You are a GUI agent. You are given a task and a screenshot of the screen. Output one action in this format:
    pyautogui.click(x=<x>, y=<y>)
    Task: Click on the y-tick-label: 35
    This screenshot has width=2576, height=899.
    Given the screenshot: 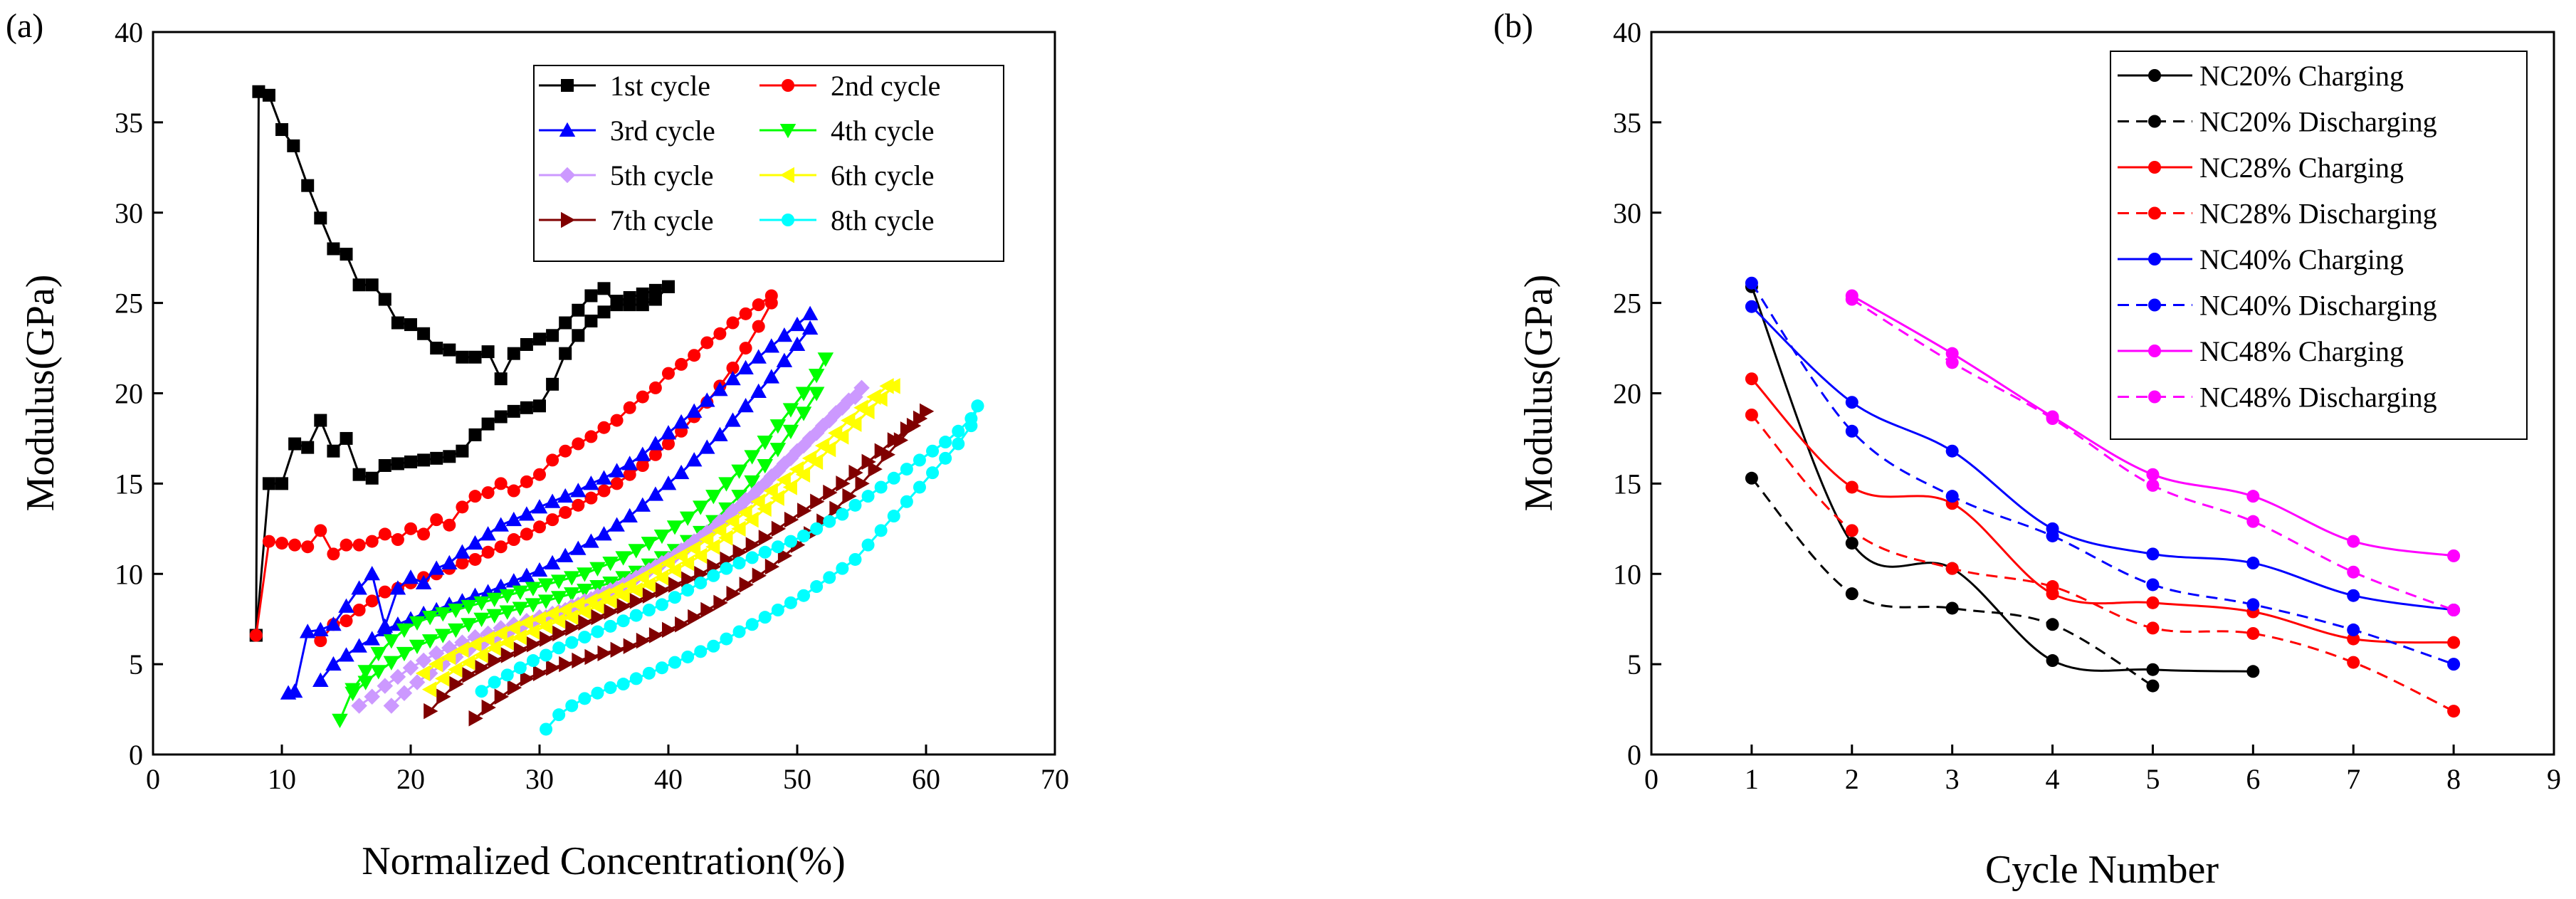 What is the action you would take?
    pyautogui.click(x=129, y=123)
    